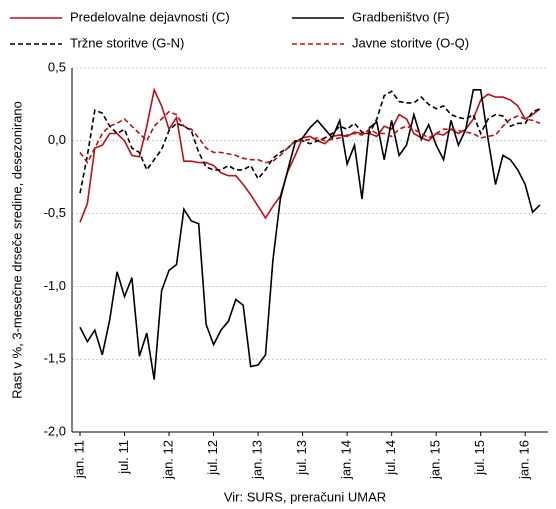 This screenshot has width=556, height=509. Describe the element at coordinates (57, 139) in the screenshot. I see `y-tick-label: 0,0` at that location.